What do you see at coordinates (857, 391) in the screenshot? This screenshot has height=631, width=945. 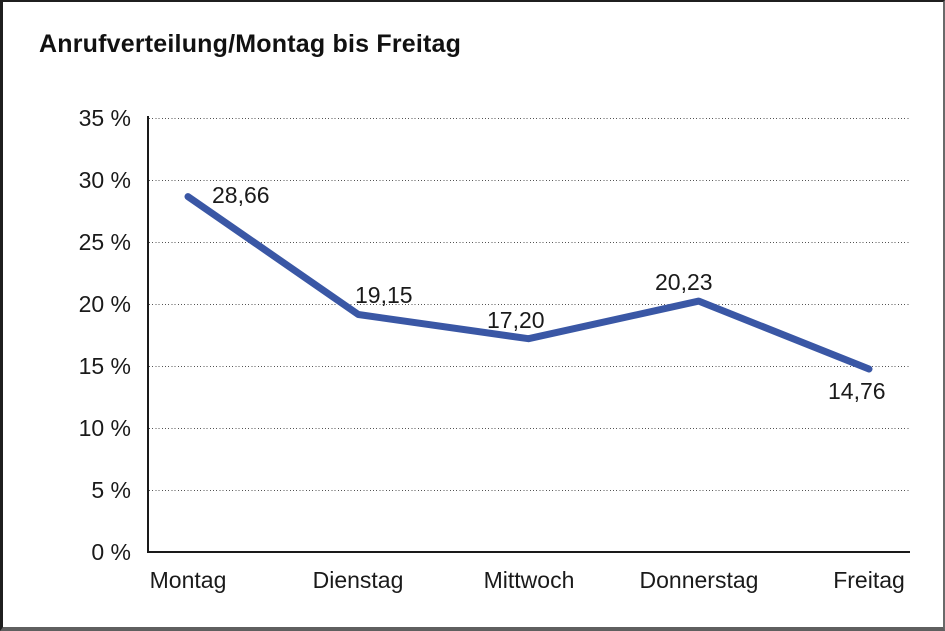 I see `data-point-value-label: 14,76` at bounding box center [857, 391].